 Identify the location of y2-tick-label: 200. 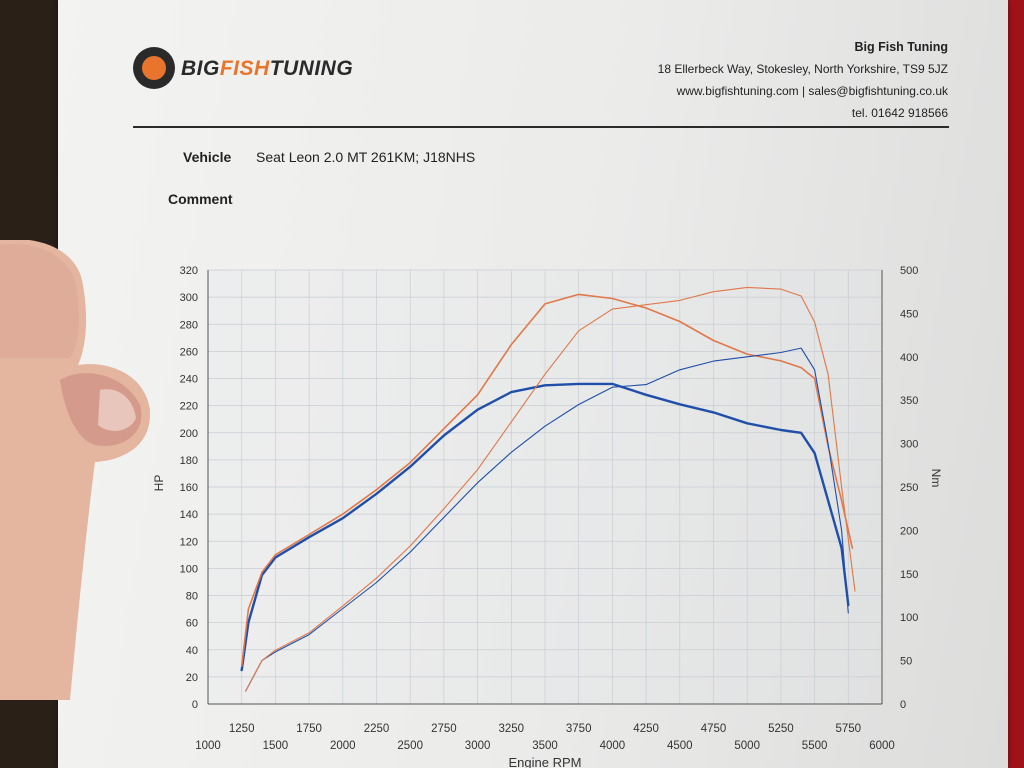
(909, 531).